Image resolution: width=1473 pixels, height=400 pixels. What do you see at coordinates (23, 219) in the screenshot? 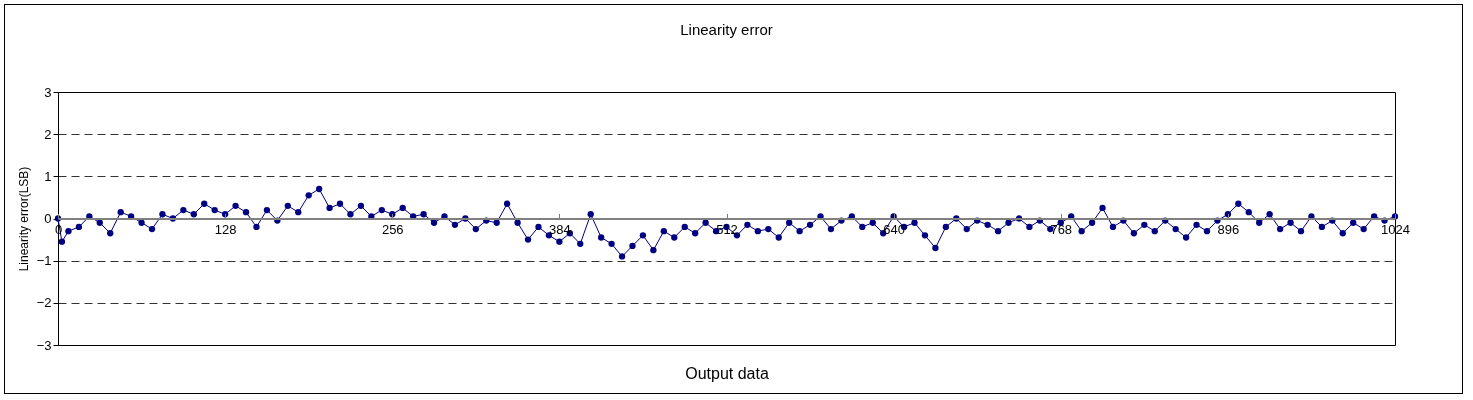
I see `y-axis-title: Linearity error(LSB)` at bounding box center [23, 219].